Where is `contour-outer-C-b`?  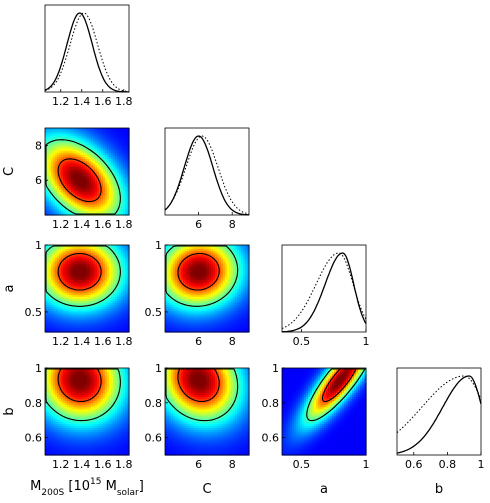 contour-outer-C-b is located at coordinates (202, 395).